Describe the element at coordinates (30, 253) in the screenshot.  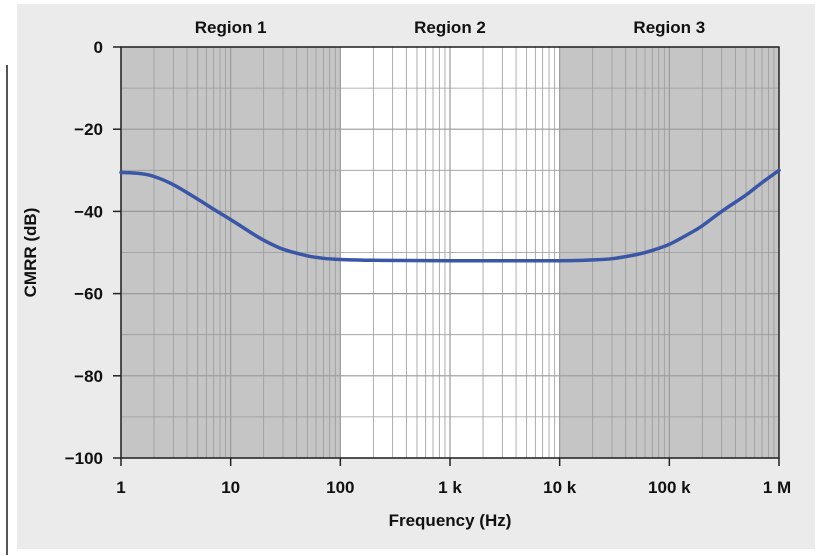
I see `y-axis-label: CMRR (dB)` at that location.